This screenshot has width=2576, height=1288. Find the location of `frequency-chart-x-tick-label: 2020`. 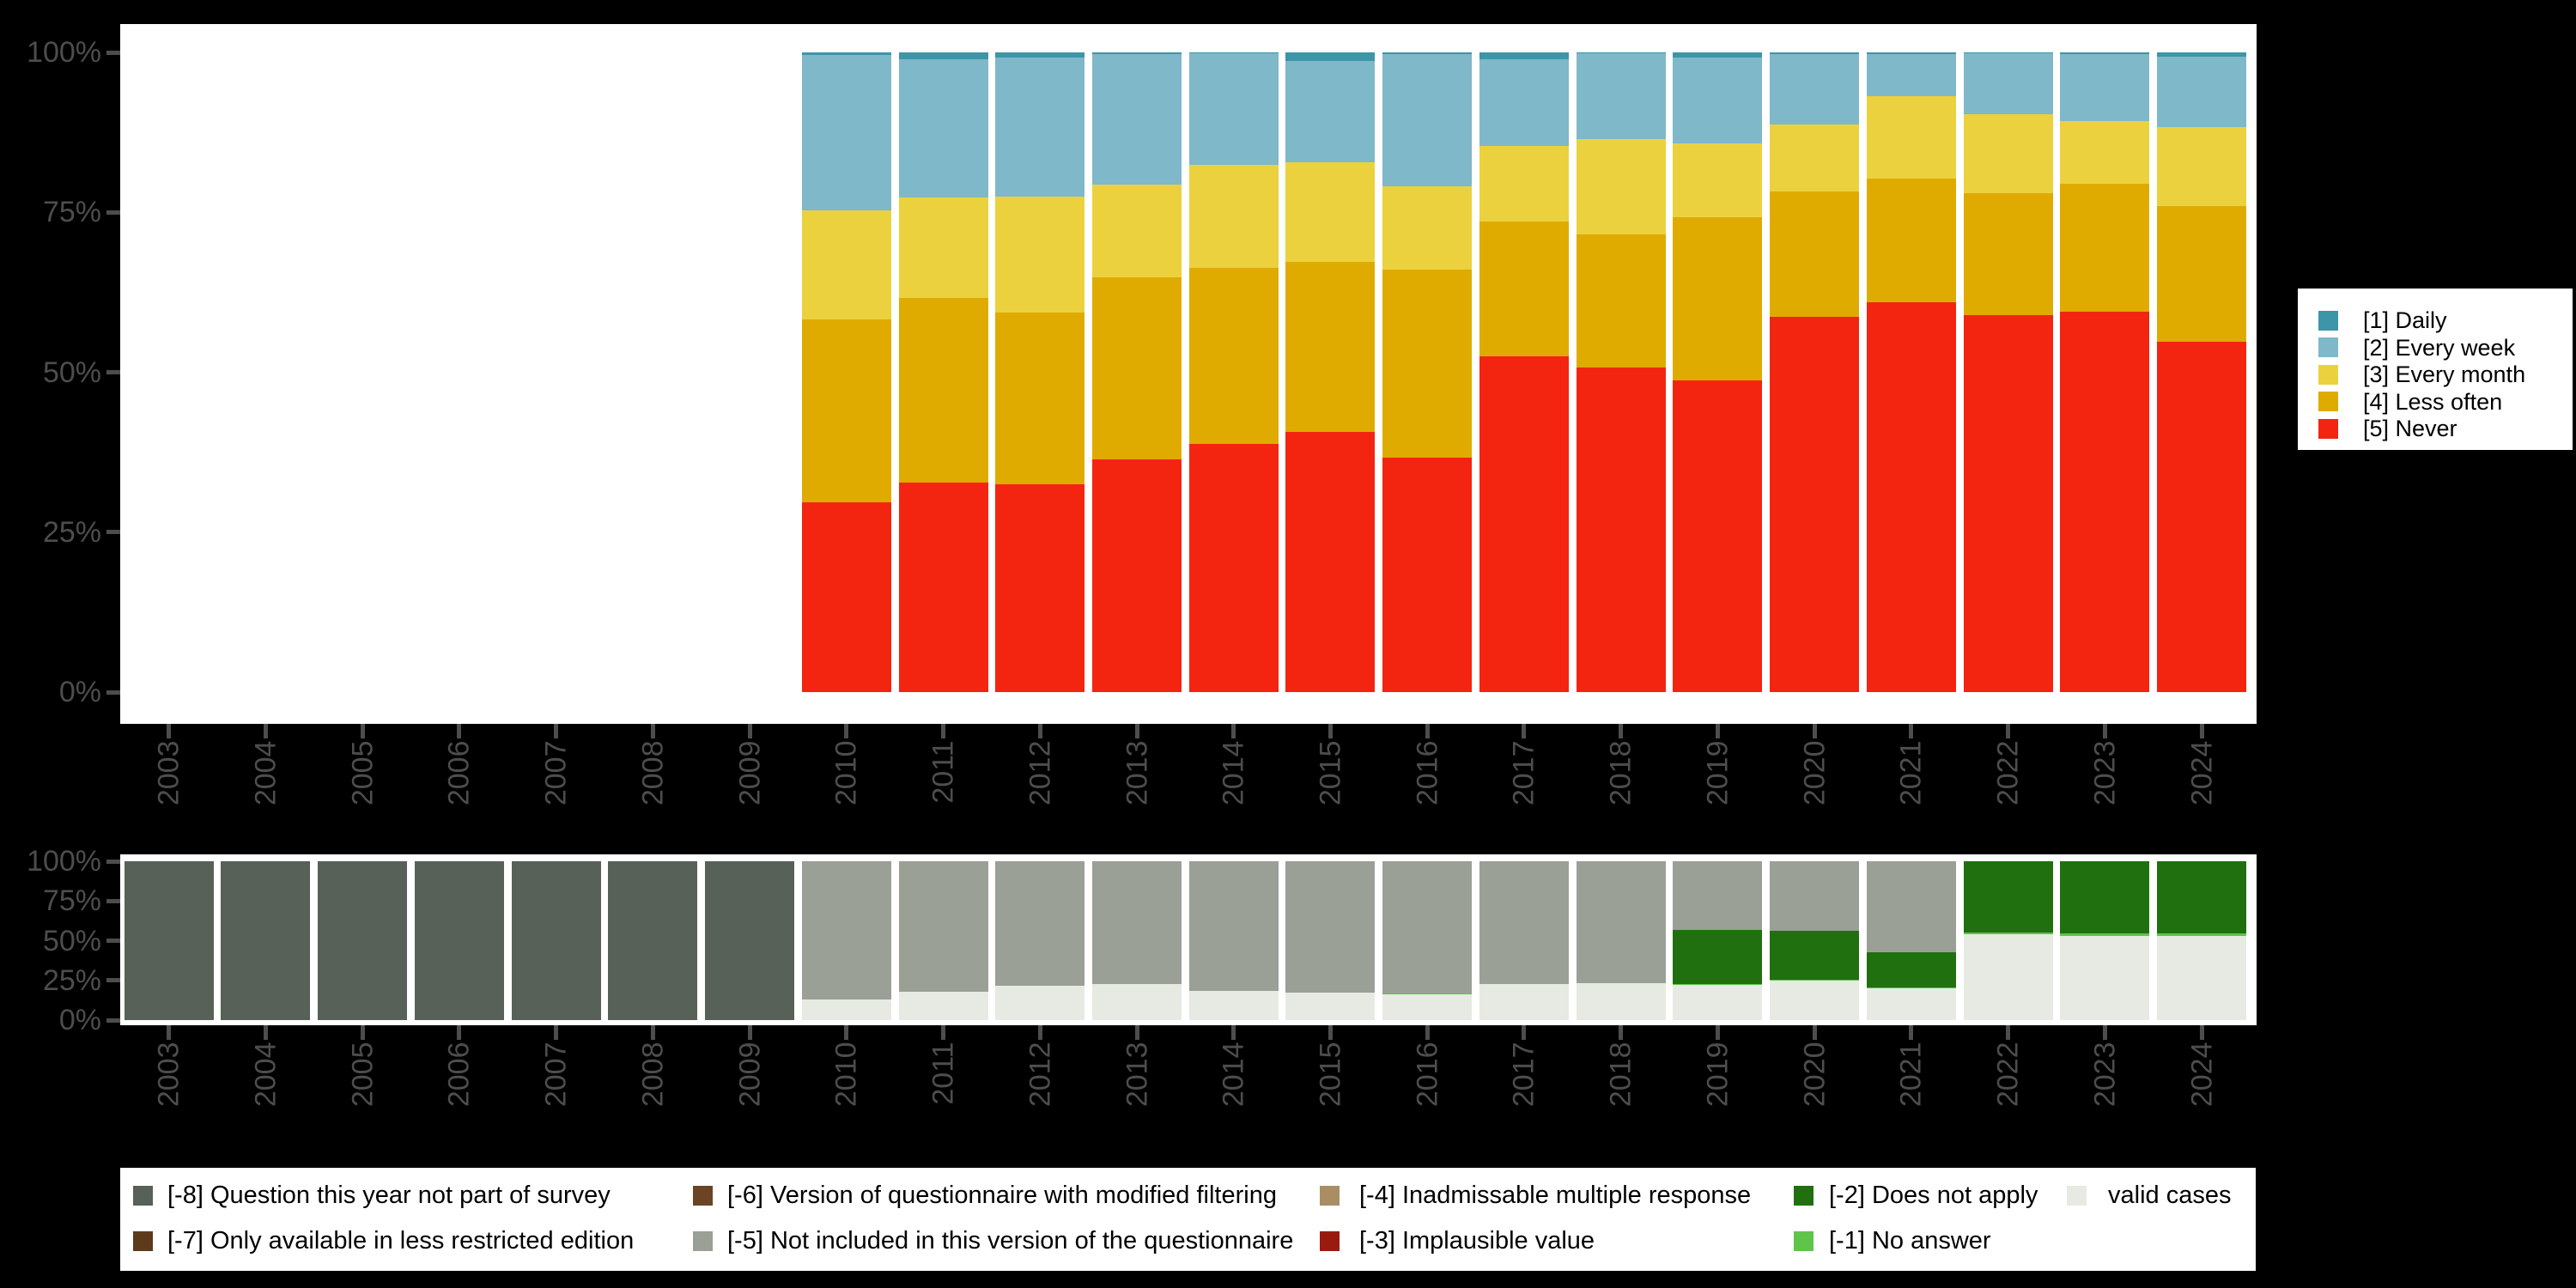

frequency-chart-x-tick-label: 2020 is located at coordinates (1815, 772).